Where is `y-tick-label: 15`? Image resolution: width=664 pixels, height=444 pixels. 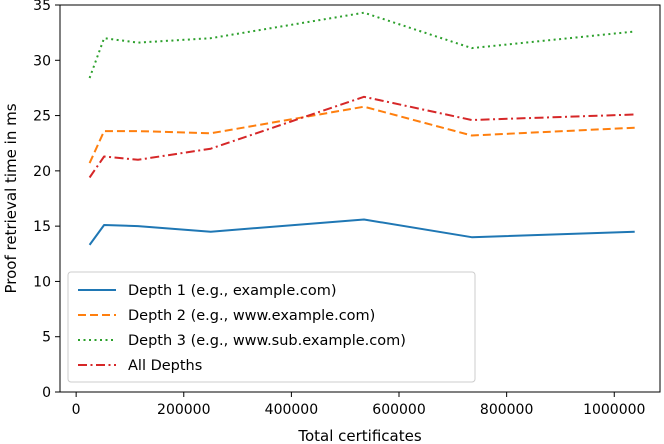 y-tick-label: 15 is located at coordinates (42, 227).